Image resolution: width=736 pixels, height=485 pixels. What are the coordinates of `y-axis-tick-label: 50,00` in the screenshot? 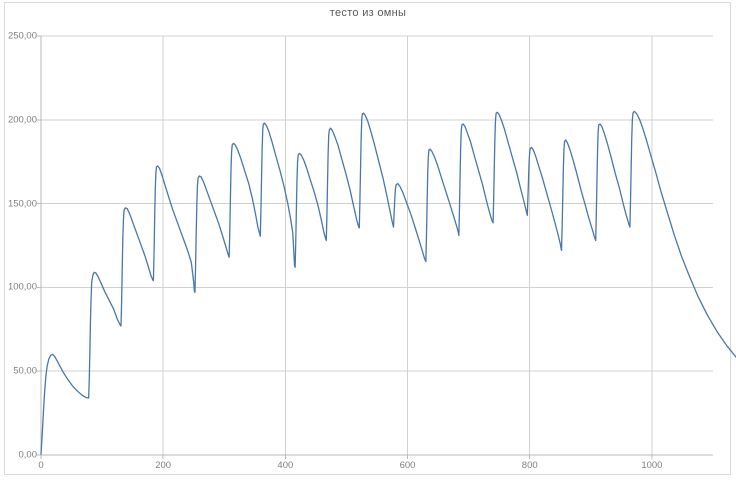 It's located at (25, 371).